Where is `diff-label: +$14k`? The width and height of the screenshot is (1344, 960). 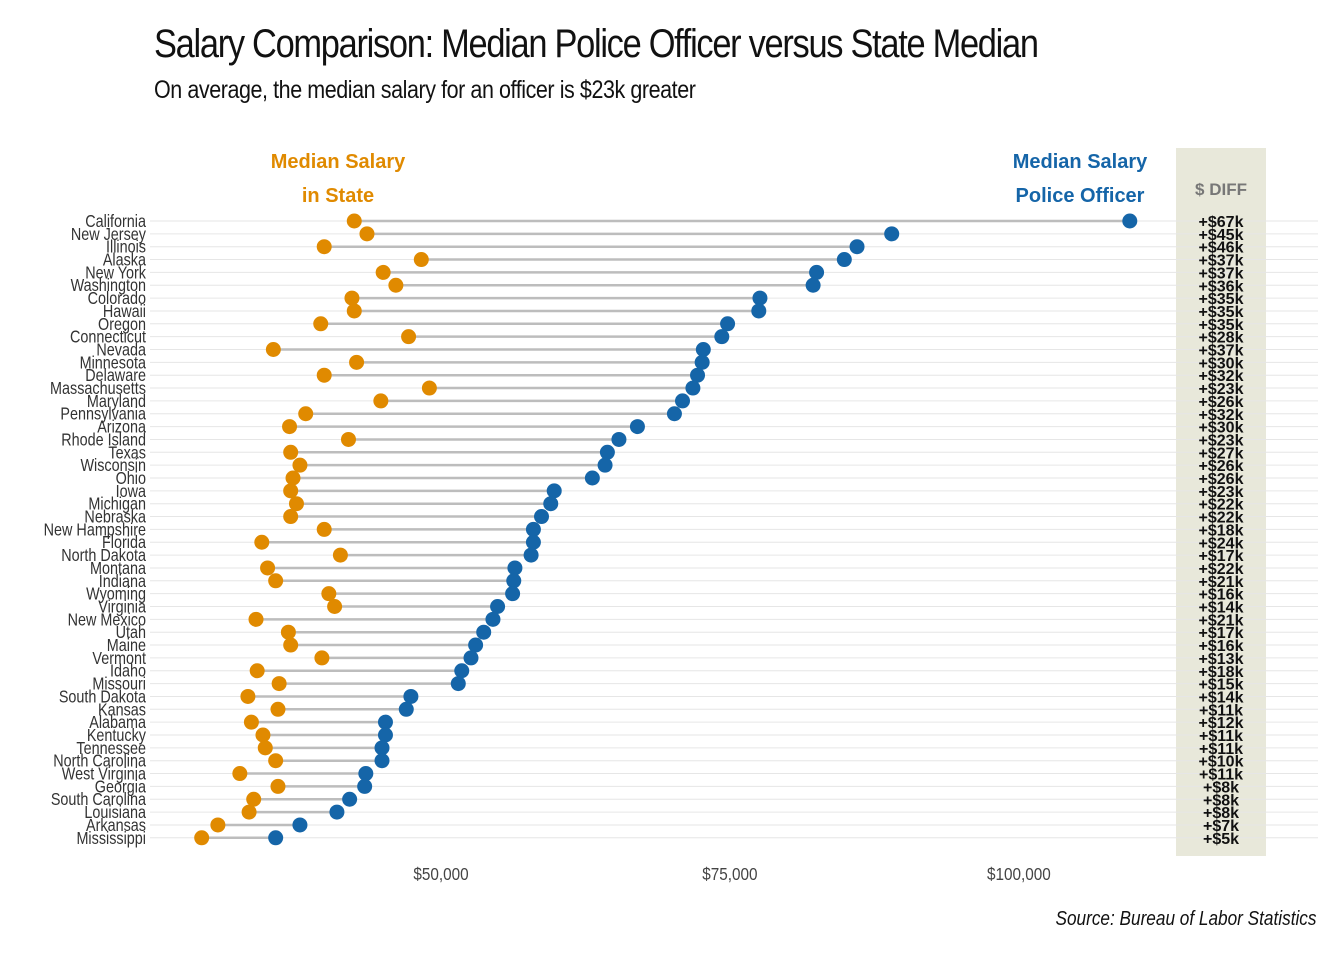 diff-label: +$14k is located at coordinates (1221, 697).